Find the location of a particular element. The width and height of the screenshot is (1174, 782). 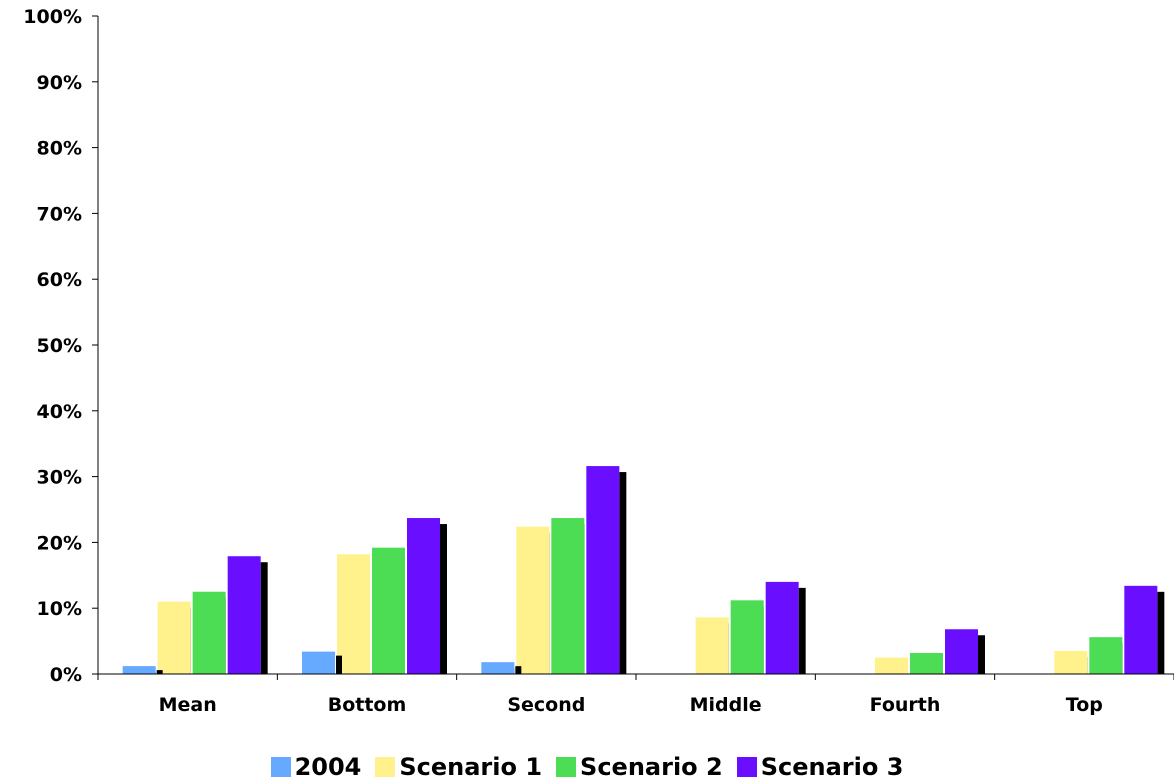

x-tick-label: Bottom is located at coordinates (367, 705).